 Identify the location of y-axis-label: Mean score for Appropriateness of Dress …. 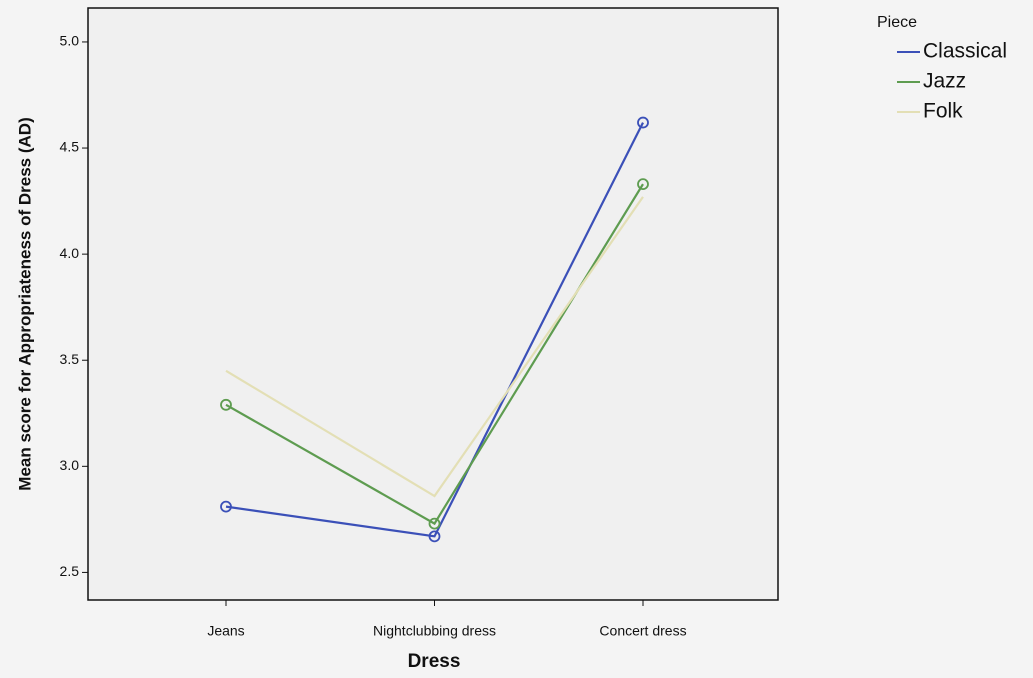
(24, 303).